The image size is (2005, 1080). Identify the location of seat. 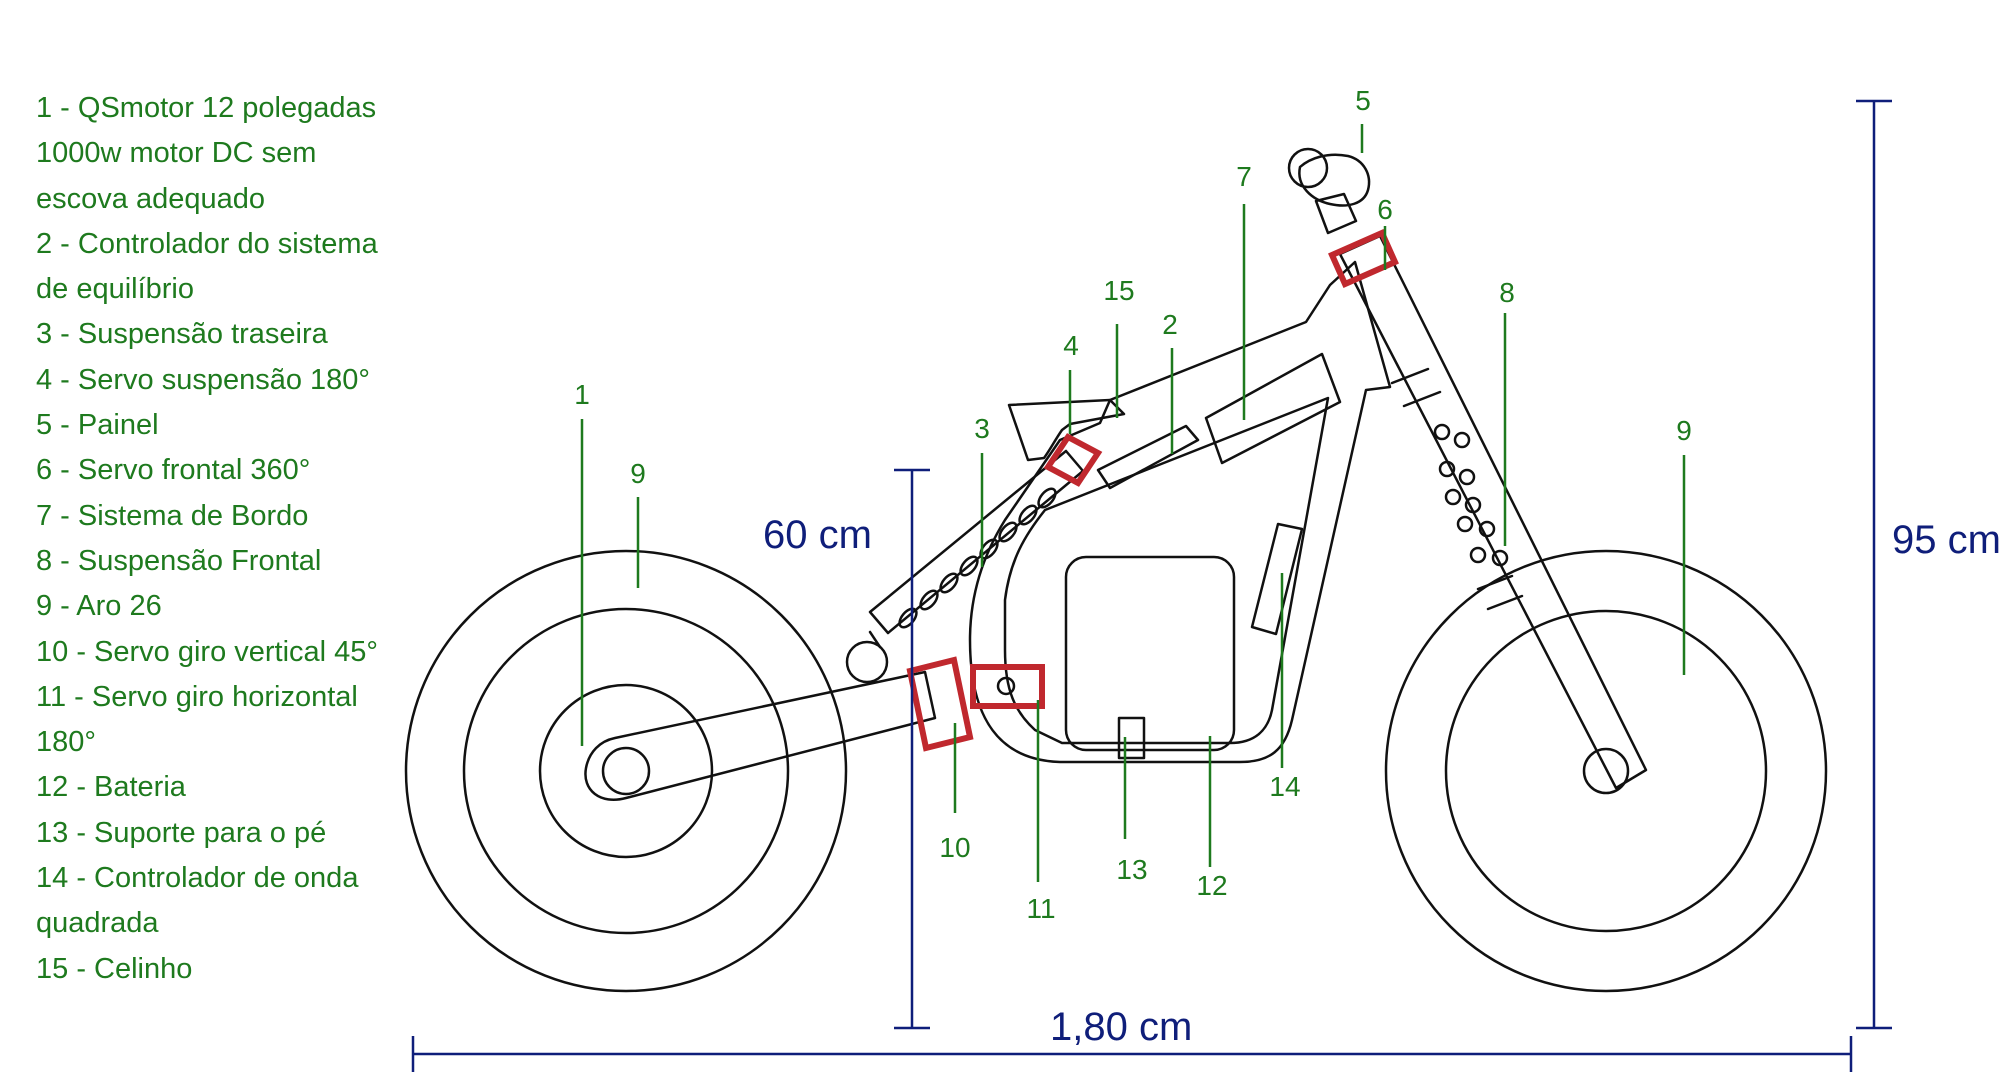
(1066, 430).